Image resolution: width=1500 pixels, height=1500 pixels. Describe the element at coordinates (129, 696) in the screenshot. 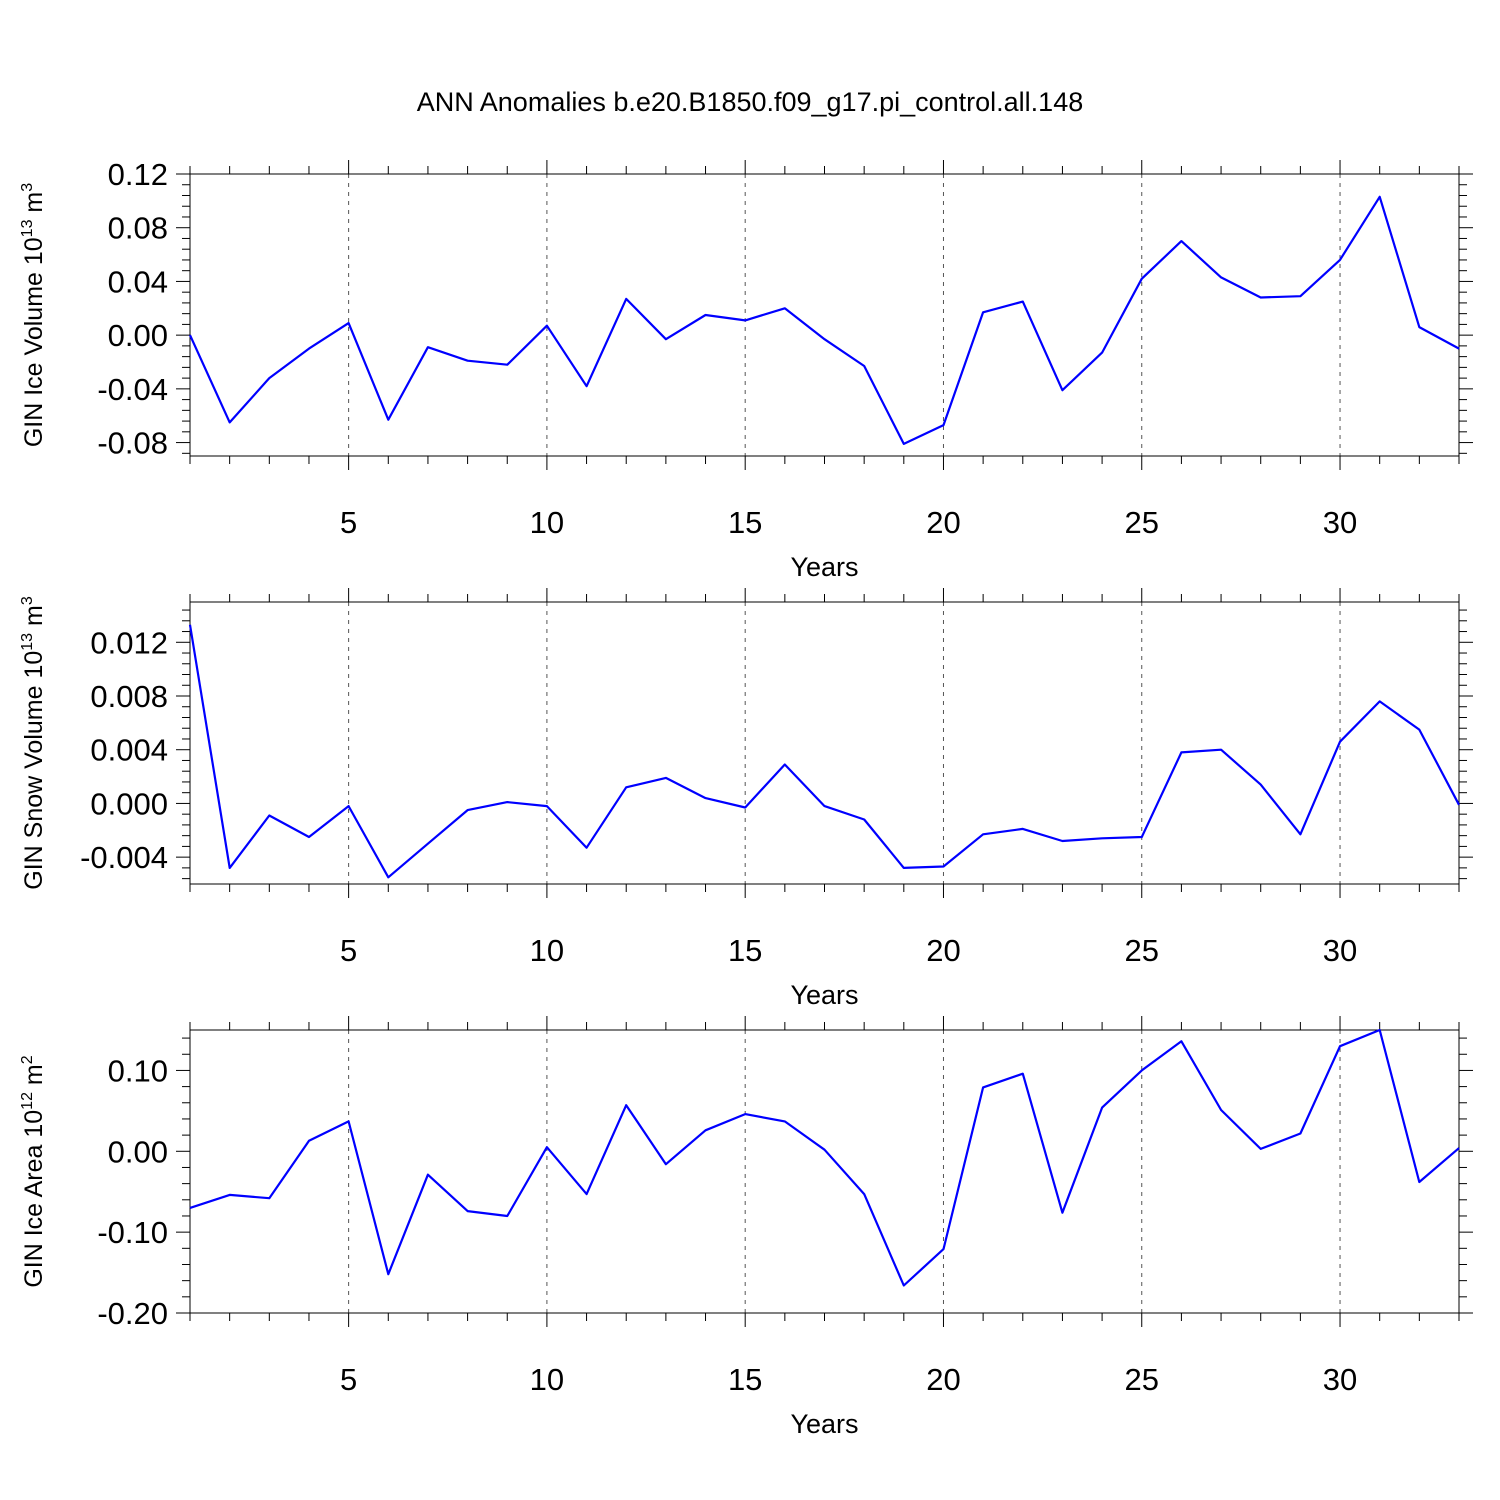

I see `y-tick-label: 0.008` at that location.